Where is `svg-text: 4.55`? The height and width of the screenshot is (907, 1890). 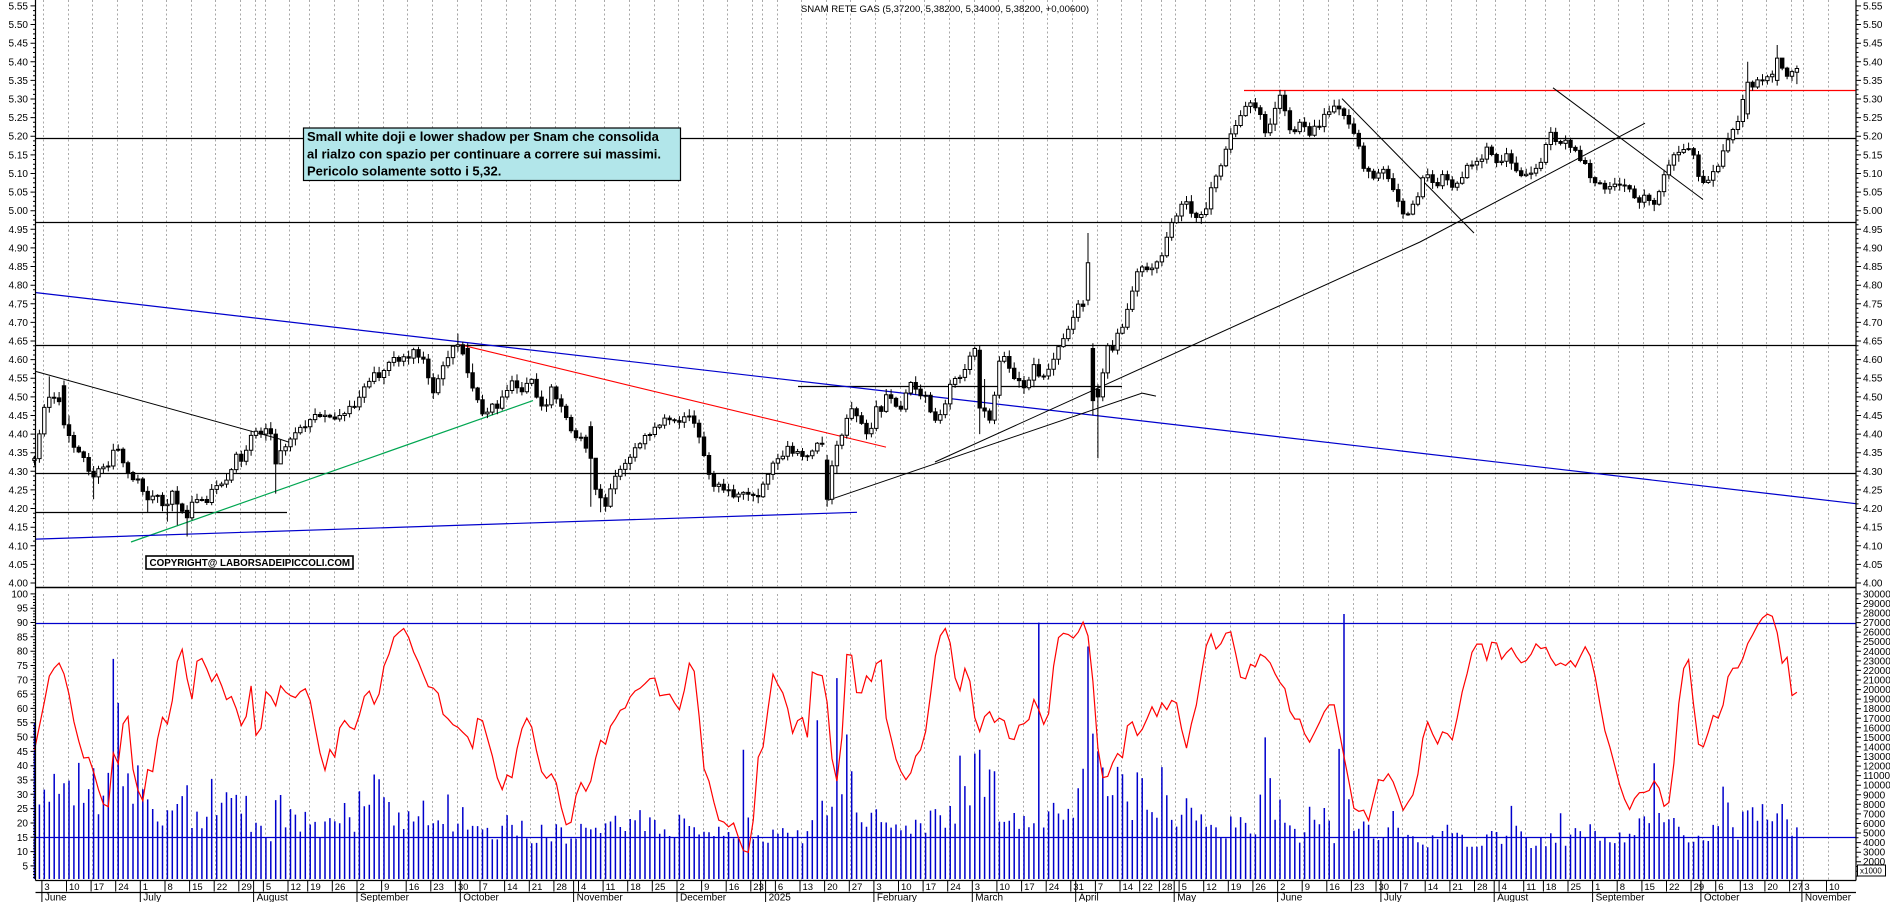
svg-text: 4.55 is located at coordinates (19, 379).